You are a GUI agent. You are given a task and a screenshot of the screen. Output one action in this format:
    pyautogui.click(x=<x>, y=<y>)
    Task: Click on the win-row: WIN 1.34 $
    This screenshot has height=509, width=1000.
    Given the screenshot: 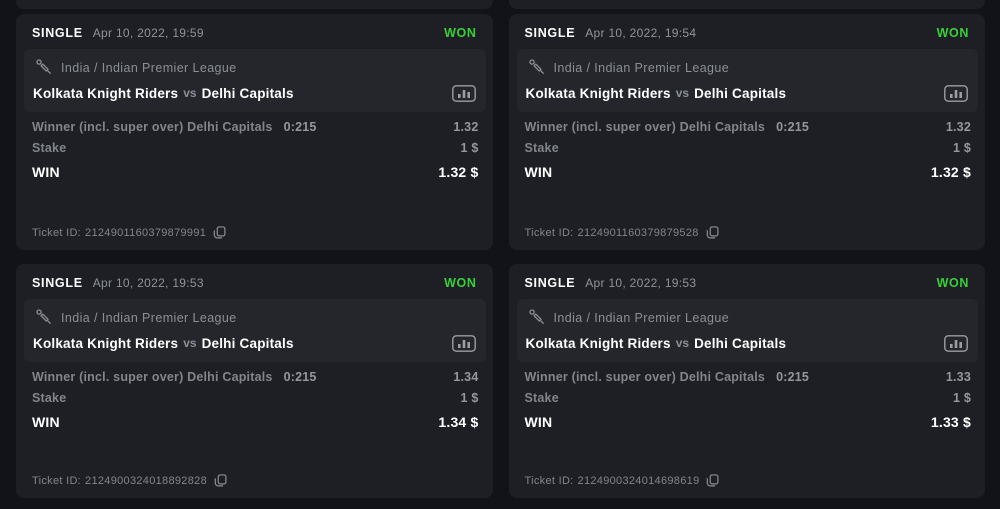 What is the action you would take?
    pyautogui.click(x=255, y=424)
    